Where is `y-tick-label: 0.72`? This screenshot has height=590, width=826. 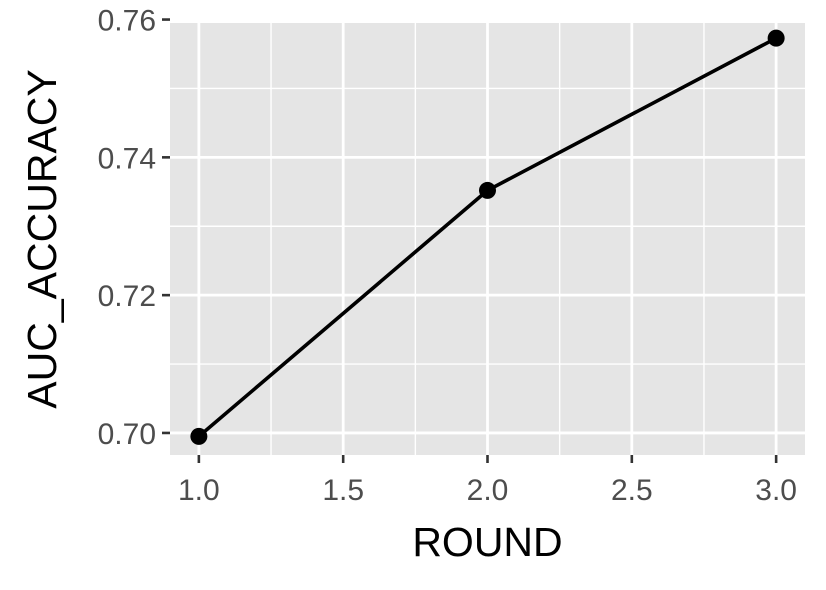 y-tick-label: 0.72 is located at coordinates (127, 296).